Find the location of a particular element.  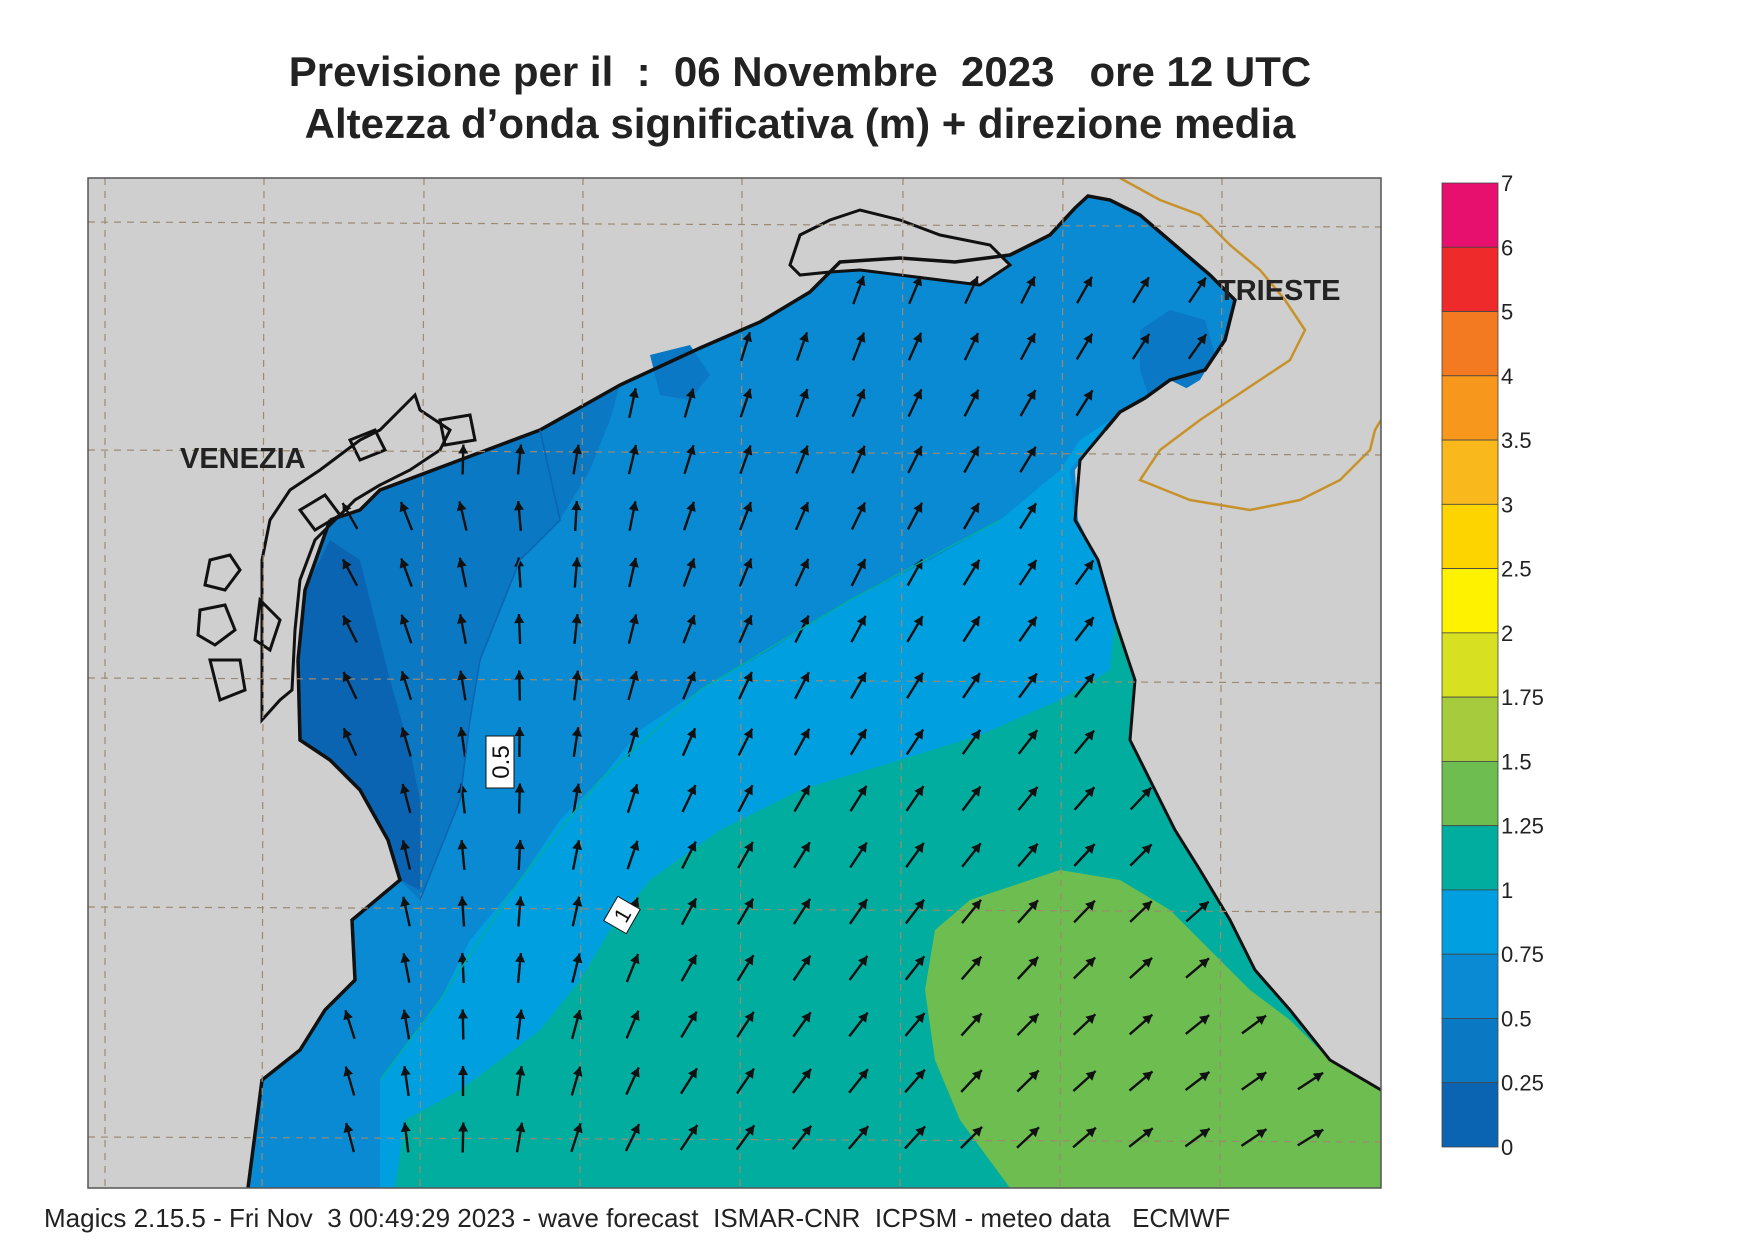

legend-tick-label: 6 is located at coordinates (1507, 247).